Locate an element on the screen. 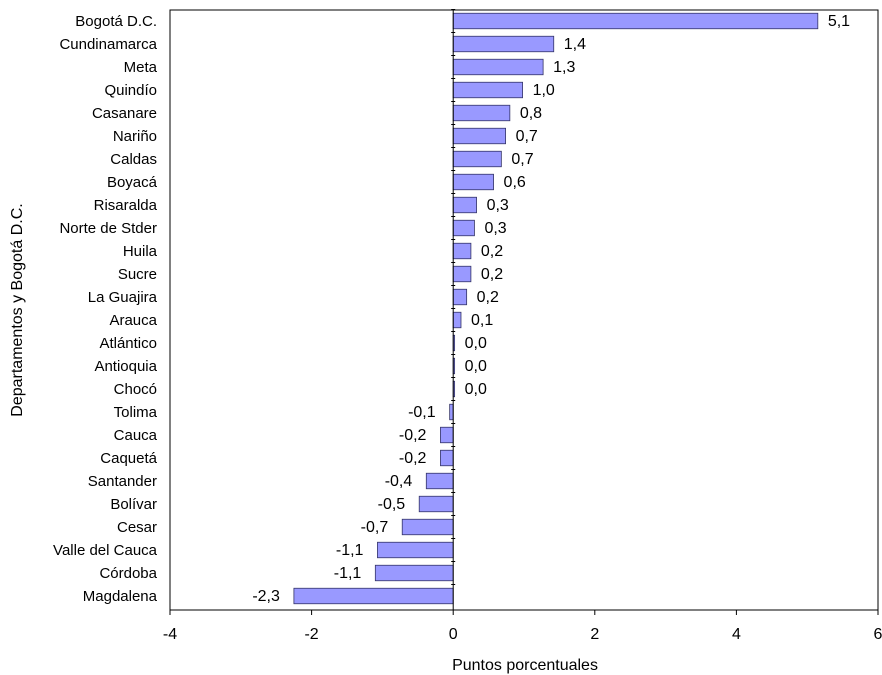 The width and height of the screenshot is (882, 675). category-label: Boyacá is located at coordinates (132, 182).